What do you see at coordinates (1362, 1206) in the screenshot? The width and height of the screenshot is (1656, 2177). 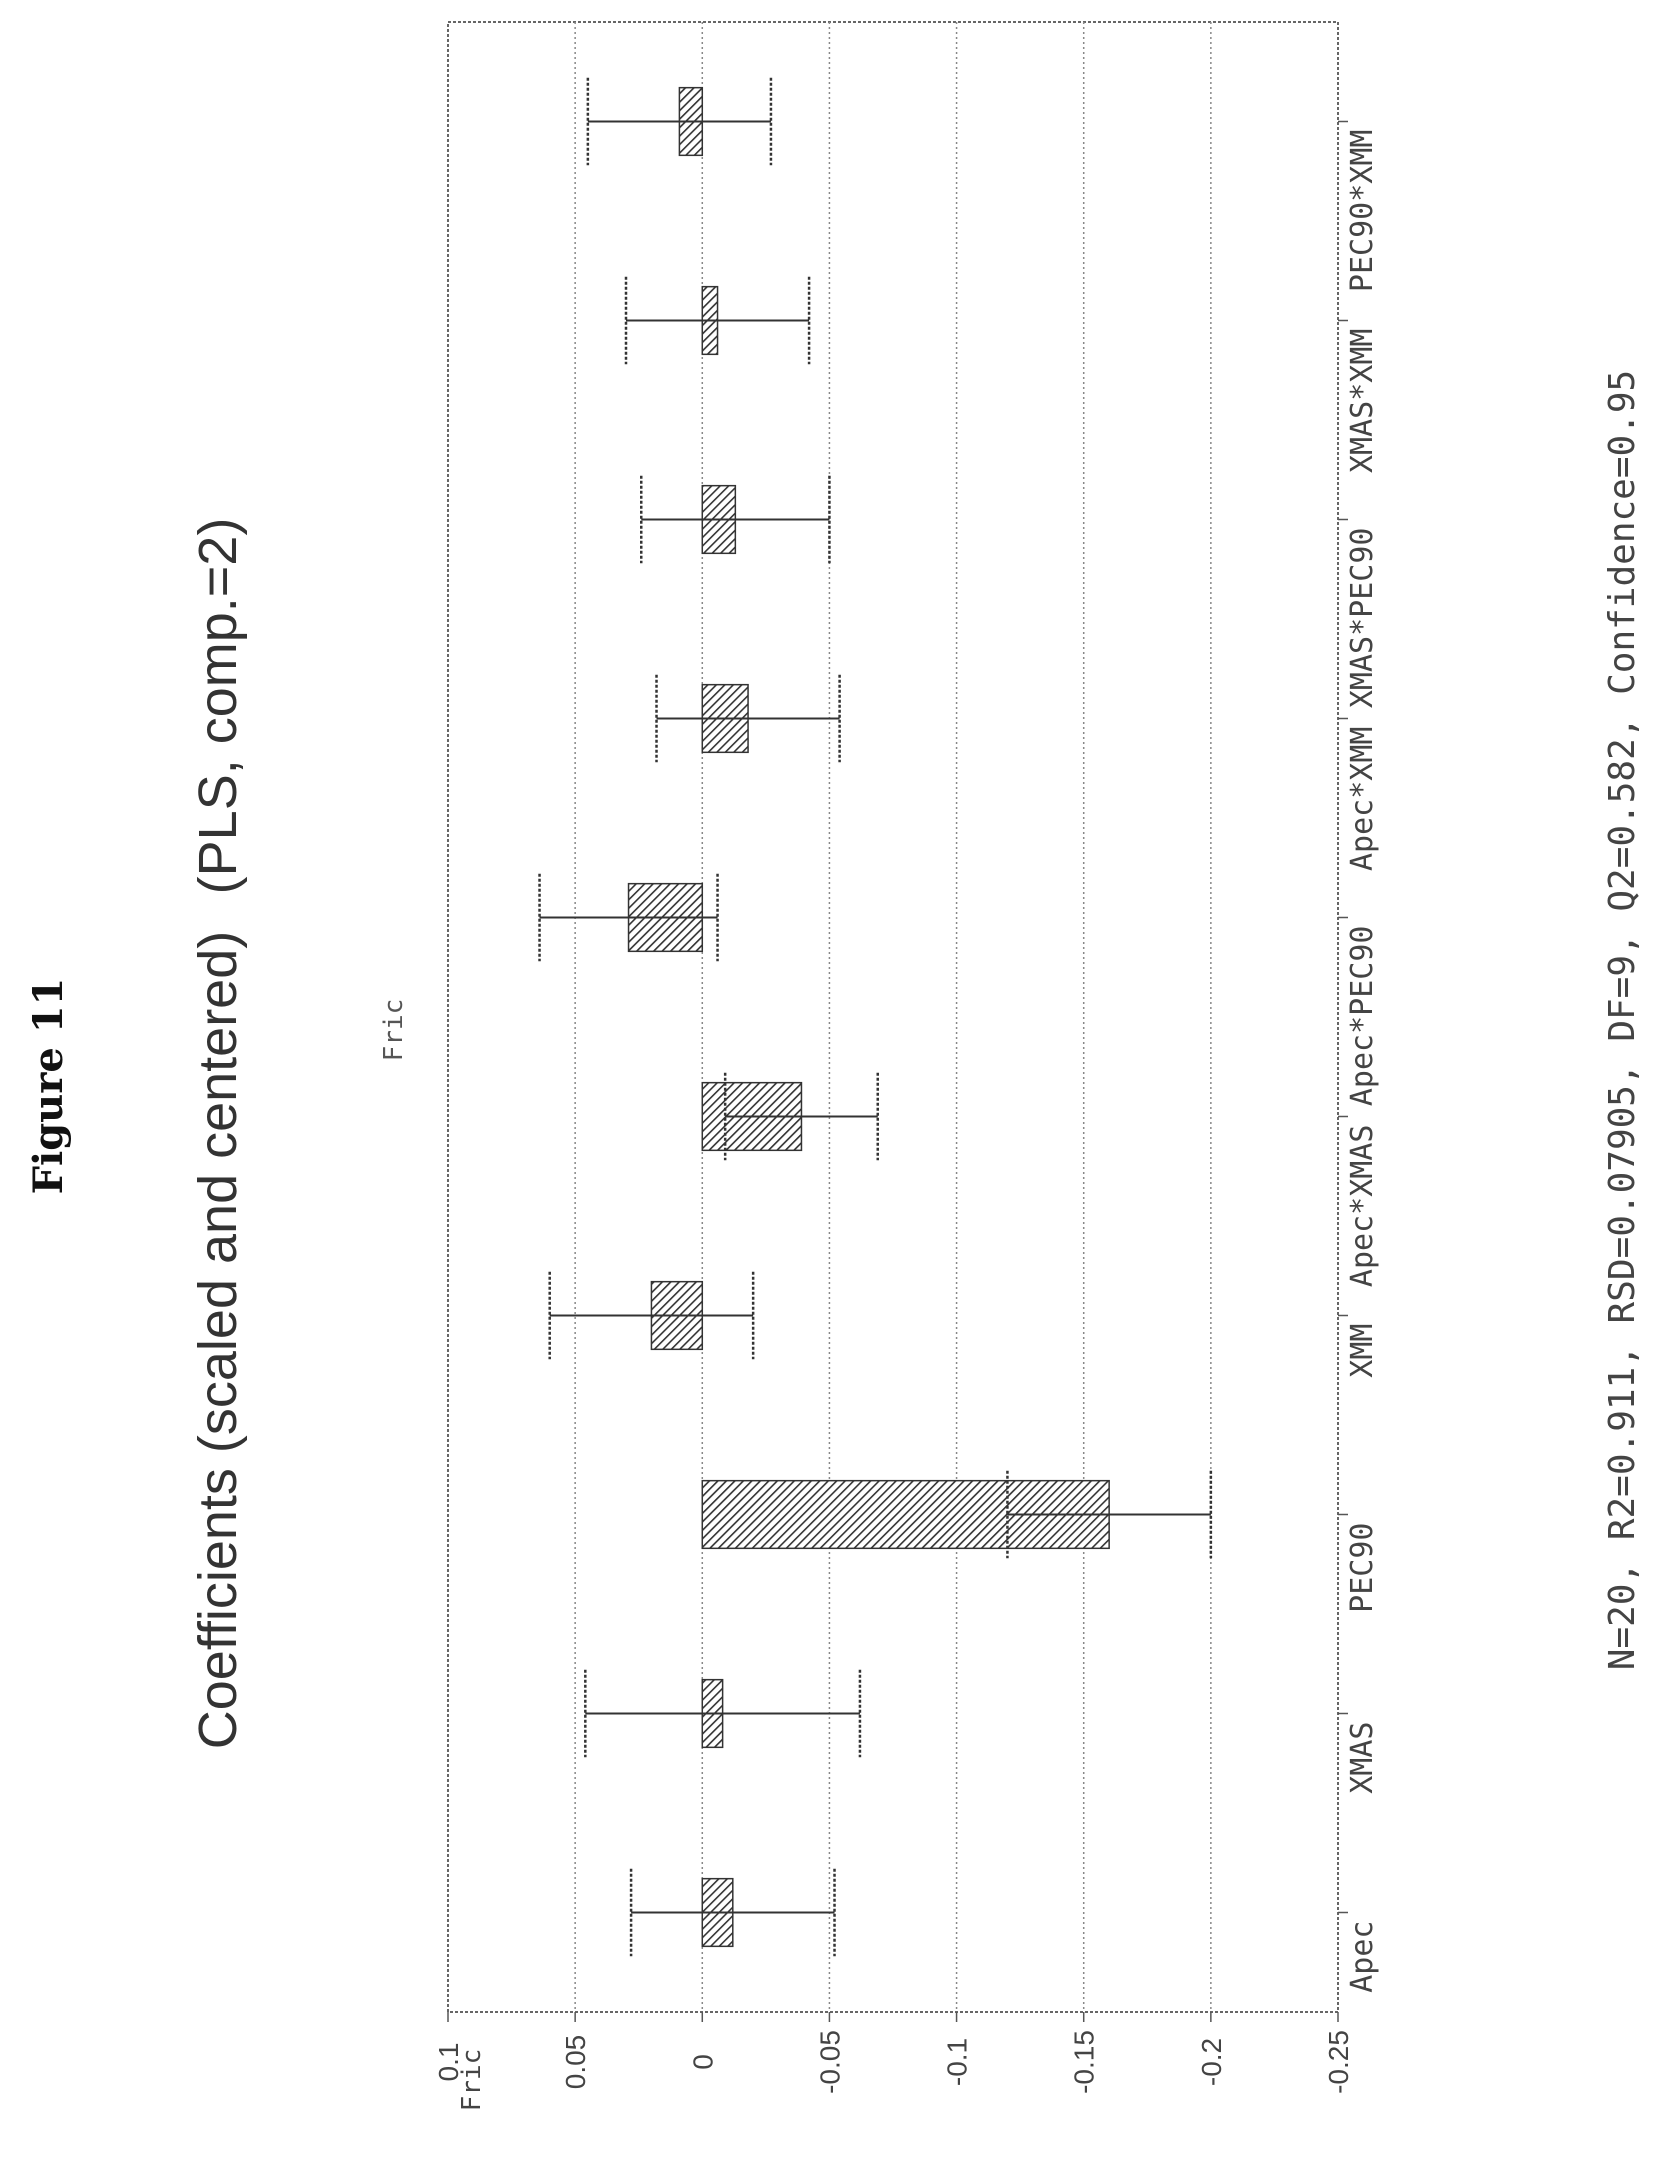 I see `category-label: Apec*XMAS` at bounding box center [1362, 1206].